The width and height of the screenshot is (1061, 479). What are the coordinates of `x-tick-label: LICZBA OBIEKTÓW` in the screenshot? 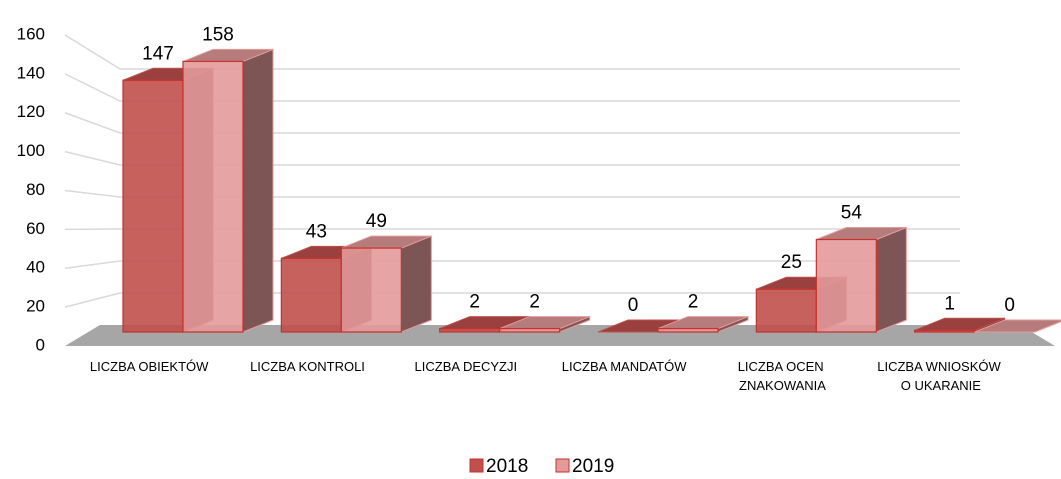 It's located at (149, 366).